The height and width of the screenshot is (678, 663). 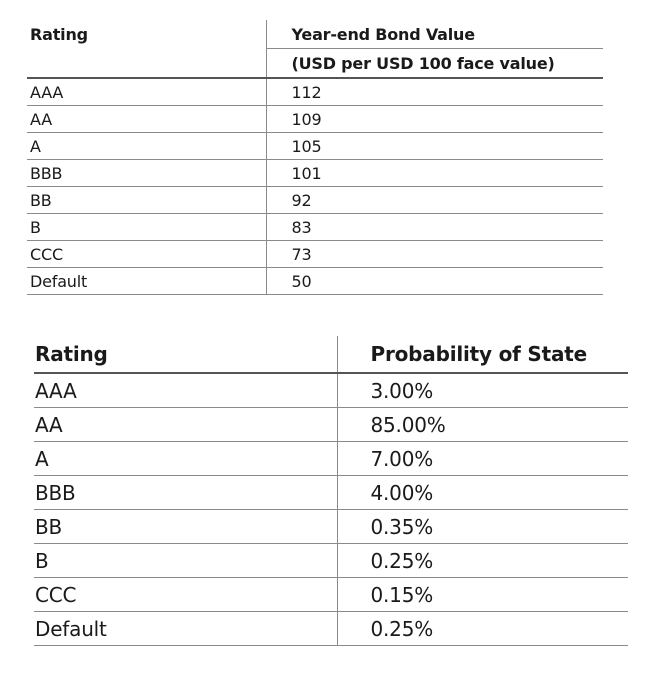 What do you see at coordinates (434, 119) in the screenshot?
I see `bond-value-cell: 109` at bounding box center [434, 119].